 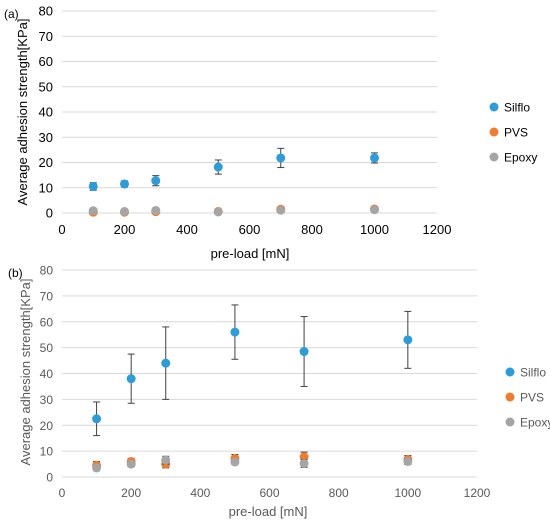 What do you see at coordinates (250, 253) in the screenshot?
I see `x-axis-title-a: pre-load [mN]` at bounding box center [250, 253].